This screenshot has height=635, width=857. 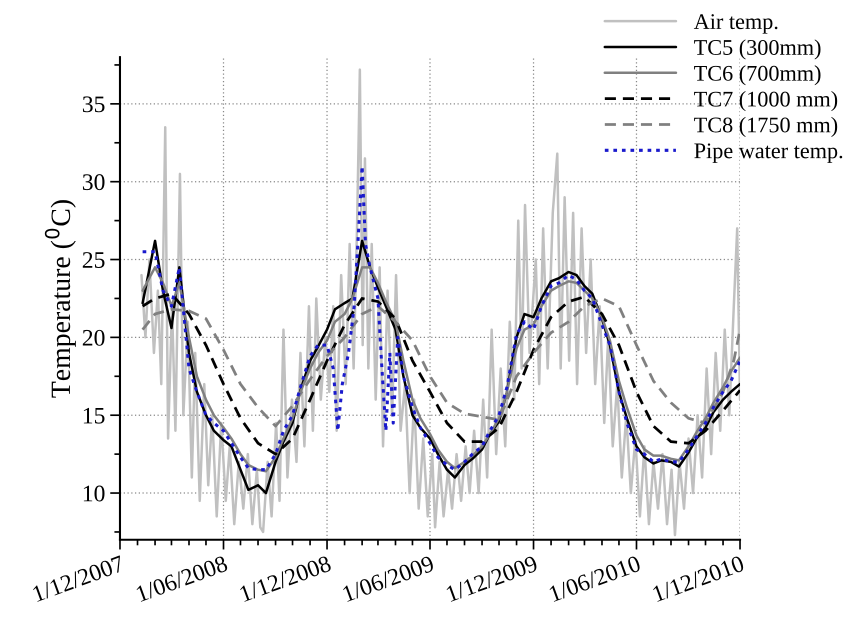 What do you see at coordinates (93, 260) in the screenshot?
I see `y-tick-label: 25` at bounding box center [93, 260].